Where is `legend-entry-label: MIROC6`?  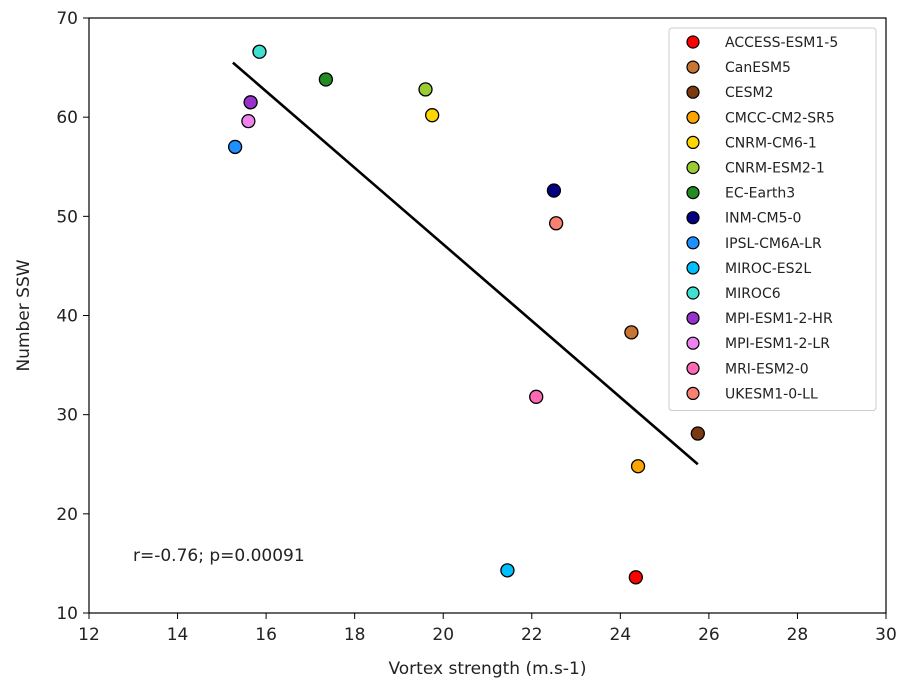 legend-entry-label: MIROC6 is located at coordinates (753, 294).